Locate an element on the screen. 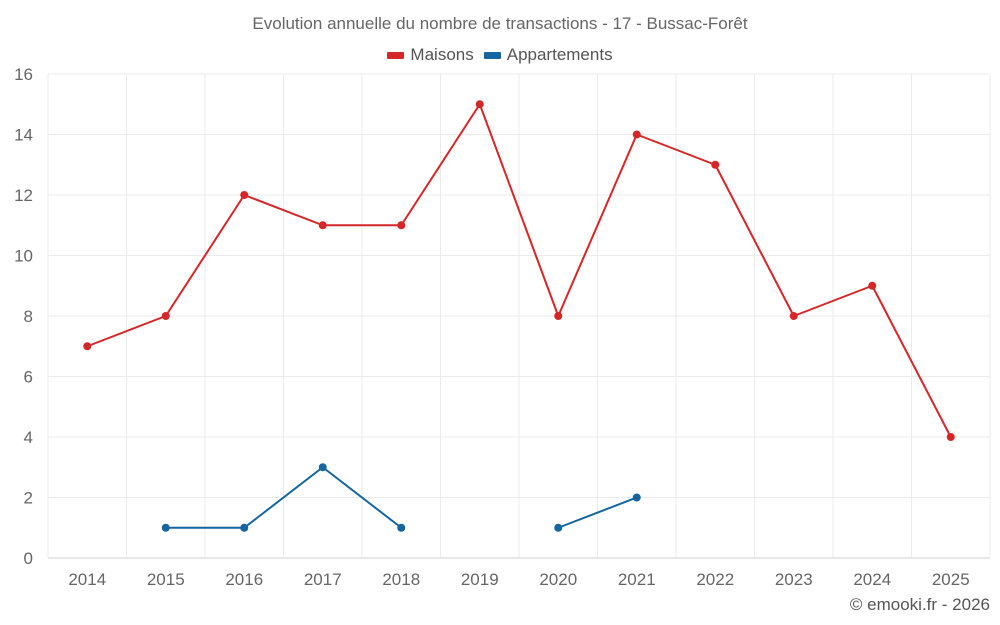 Image resolution: width=1000 pixels, height=625 pixels. x-tick-label: 2016 is located at coordinates (244, 579).